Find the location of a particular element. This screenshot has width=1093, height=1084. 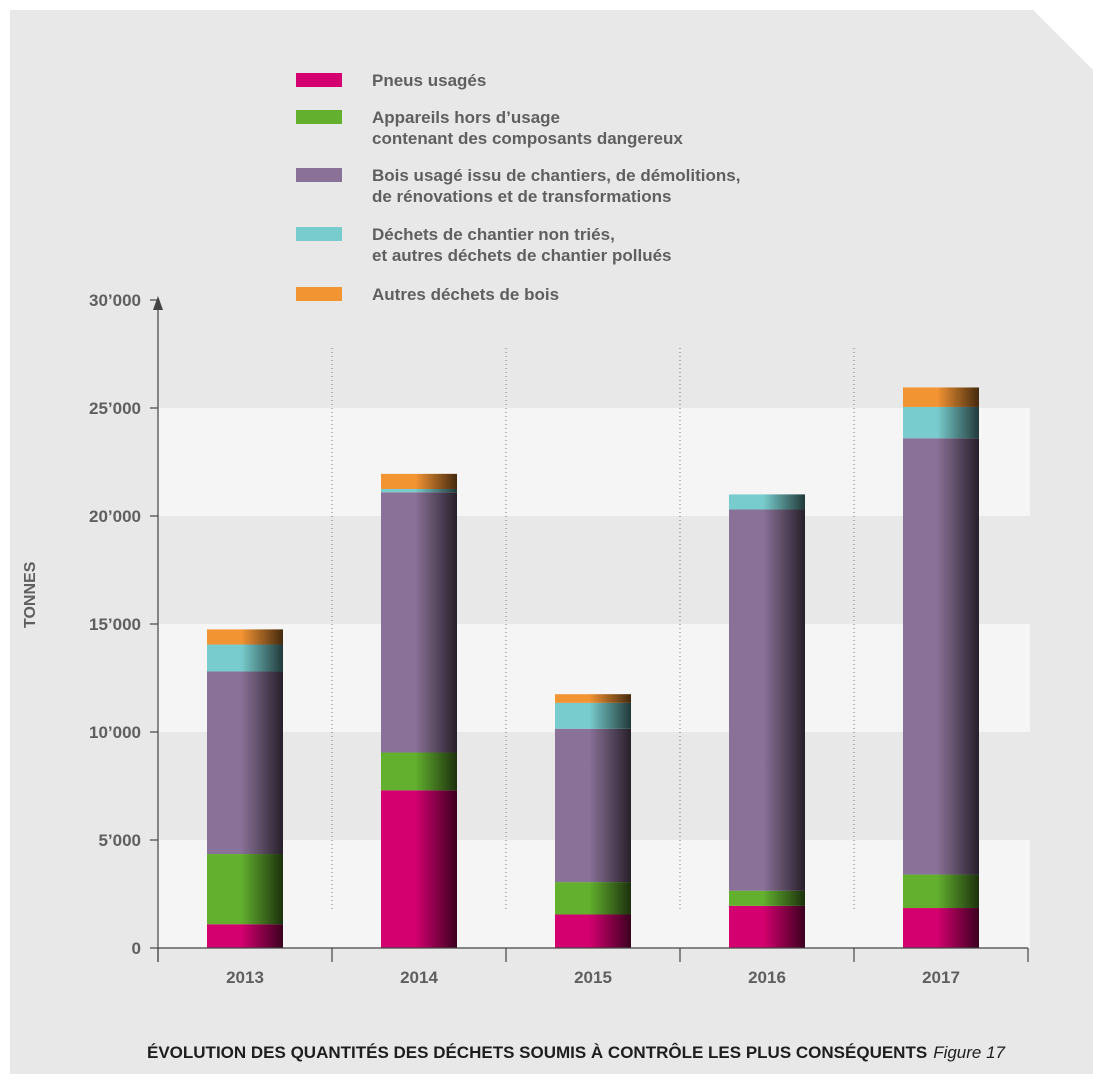

x-tick-label: 2016 is located at coordinates (767, 977).